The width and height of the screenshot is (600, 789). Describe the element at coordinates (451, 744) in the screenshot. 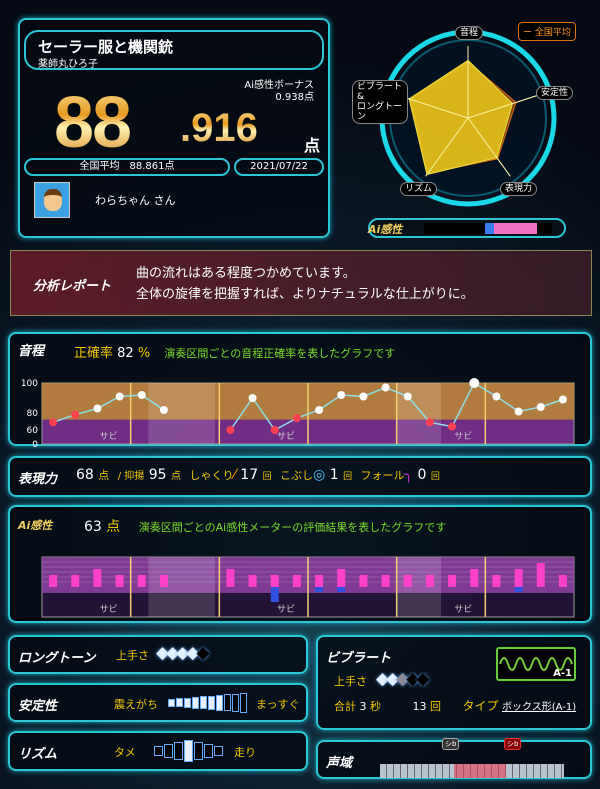

I see `range-low-marker: シb` at that location.